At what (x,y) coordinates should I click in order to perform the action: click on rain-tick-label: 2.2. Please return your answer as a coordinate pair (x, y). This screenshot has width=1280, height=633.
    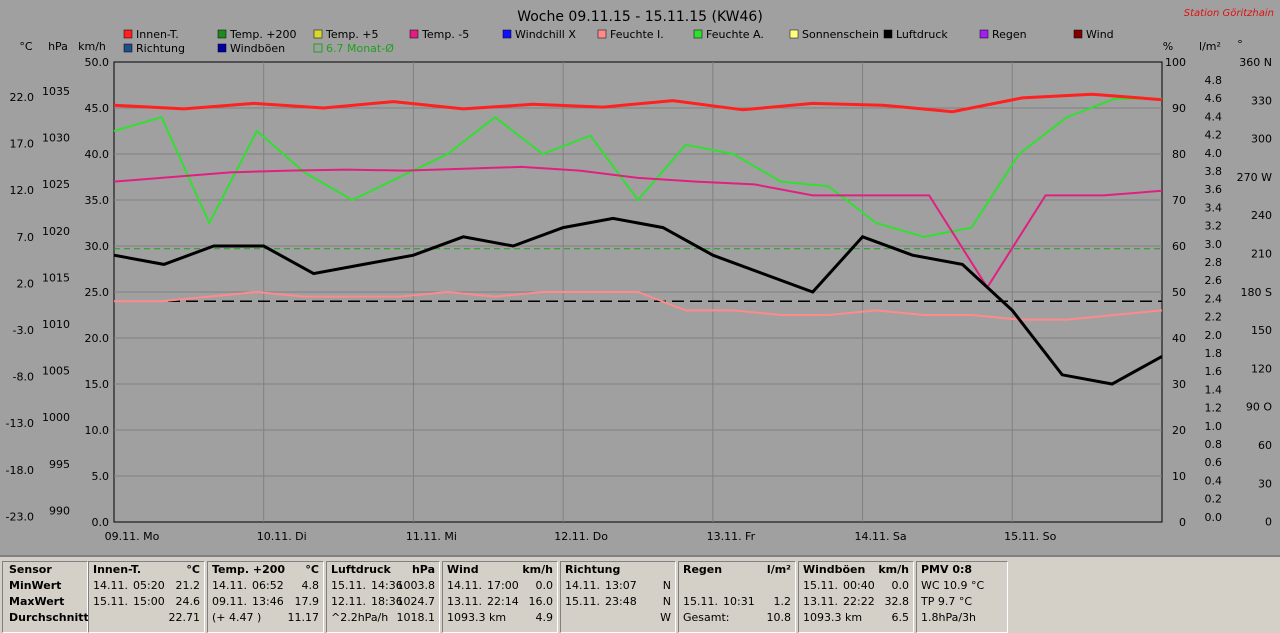
    Looking at the image, I should click on (1214, 317).